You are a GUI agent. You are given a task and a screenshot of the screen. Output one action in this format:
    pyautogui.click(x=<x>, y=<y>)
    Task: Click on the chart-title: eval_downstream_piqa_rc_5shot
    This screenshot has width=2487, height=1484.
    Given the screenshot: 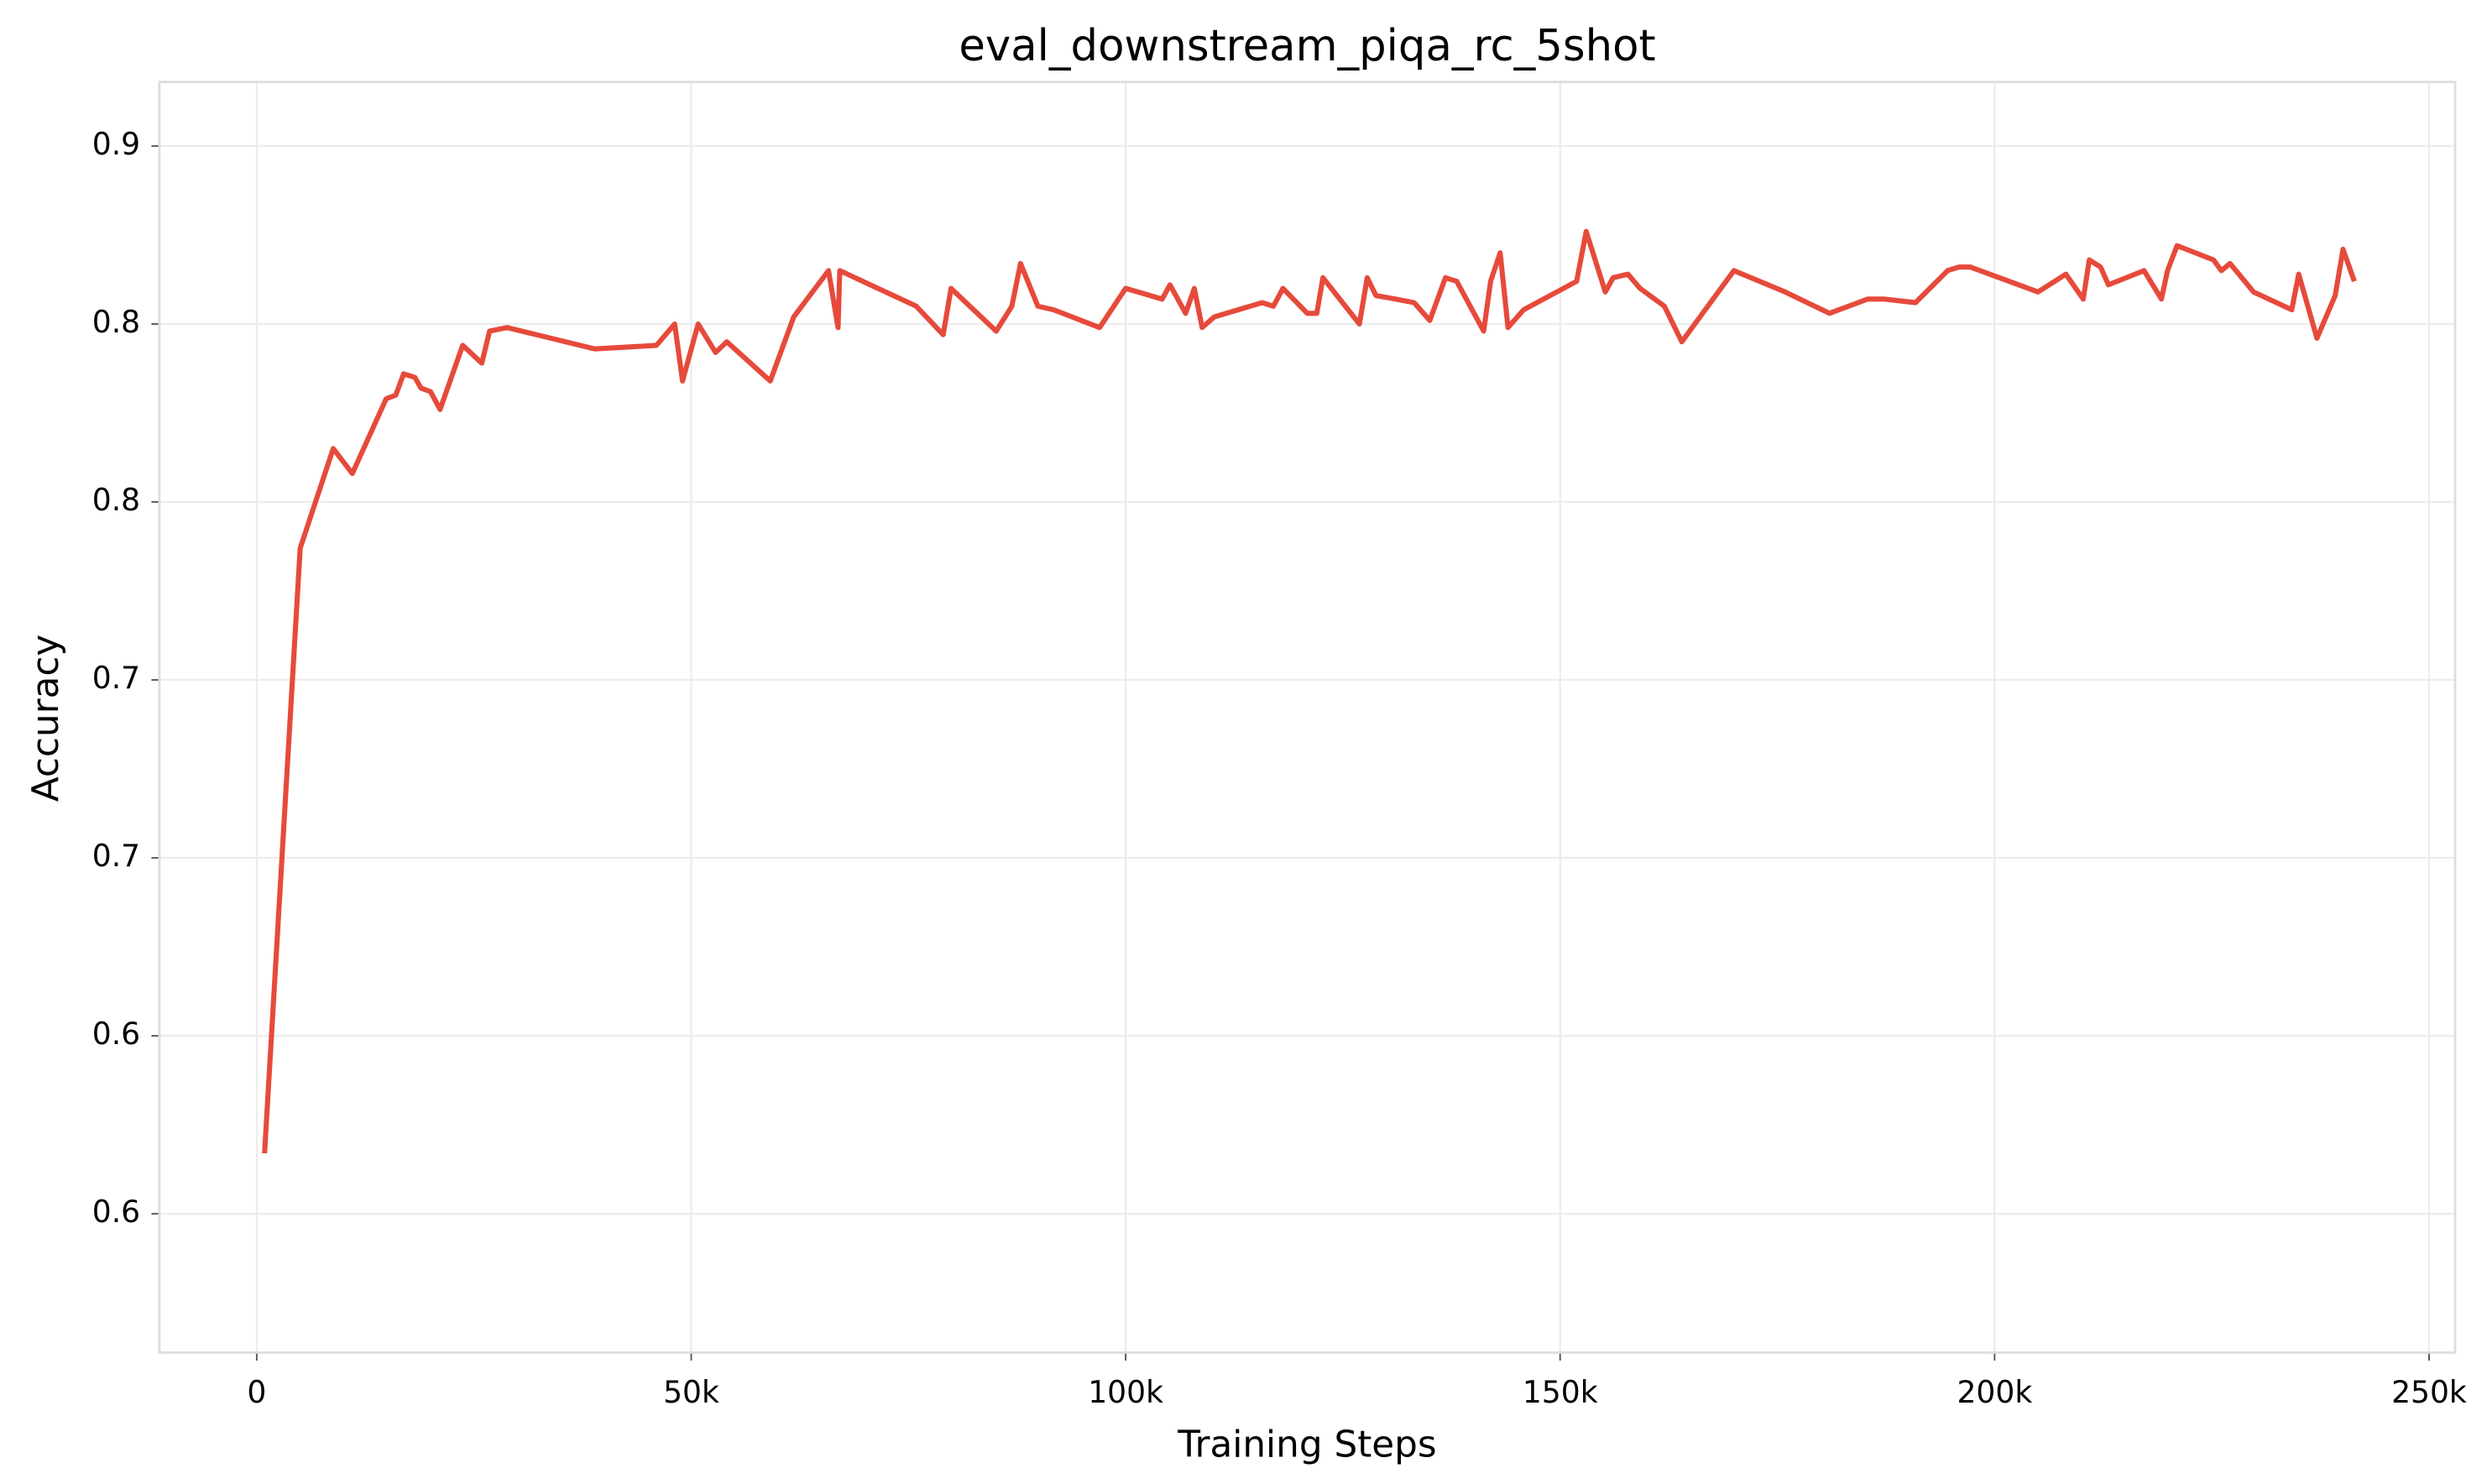 What is the action you would take?
    pyautogui.click(x=1307, y=46)
    